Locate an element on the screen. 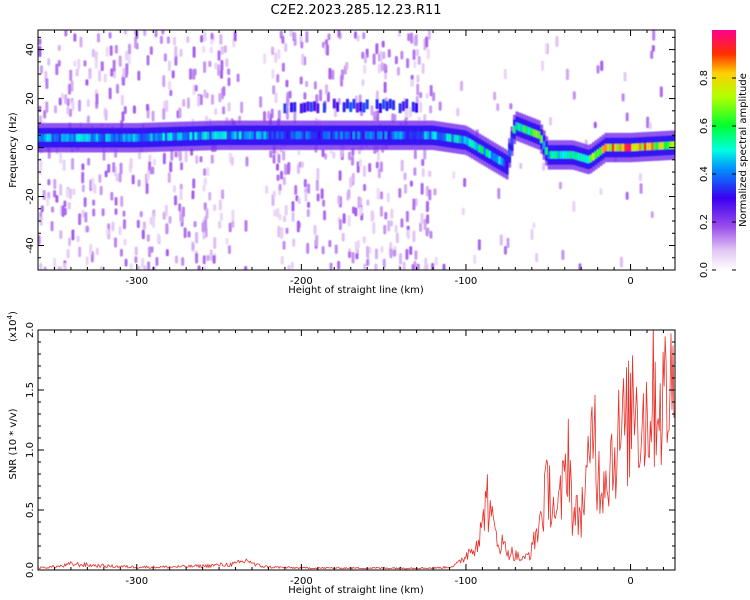 The width and height of the screenshot is (750, 600). snr-x-axis-title: Height of straight line (km) is located at coordinates (356, 590).